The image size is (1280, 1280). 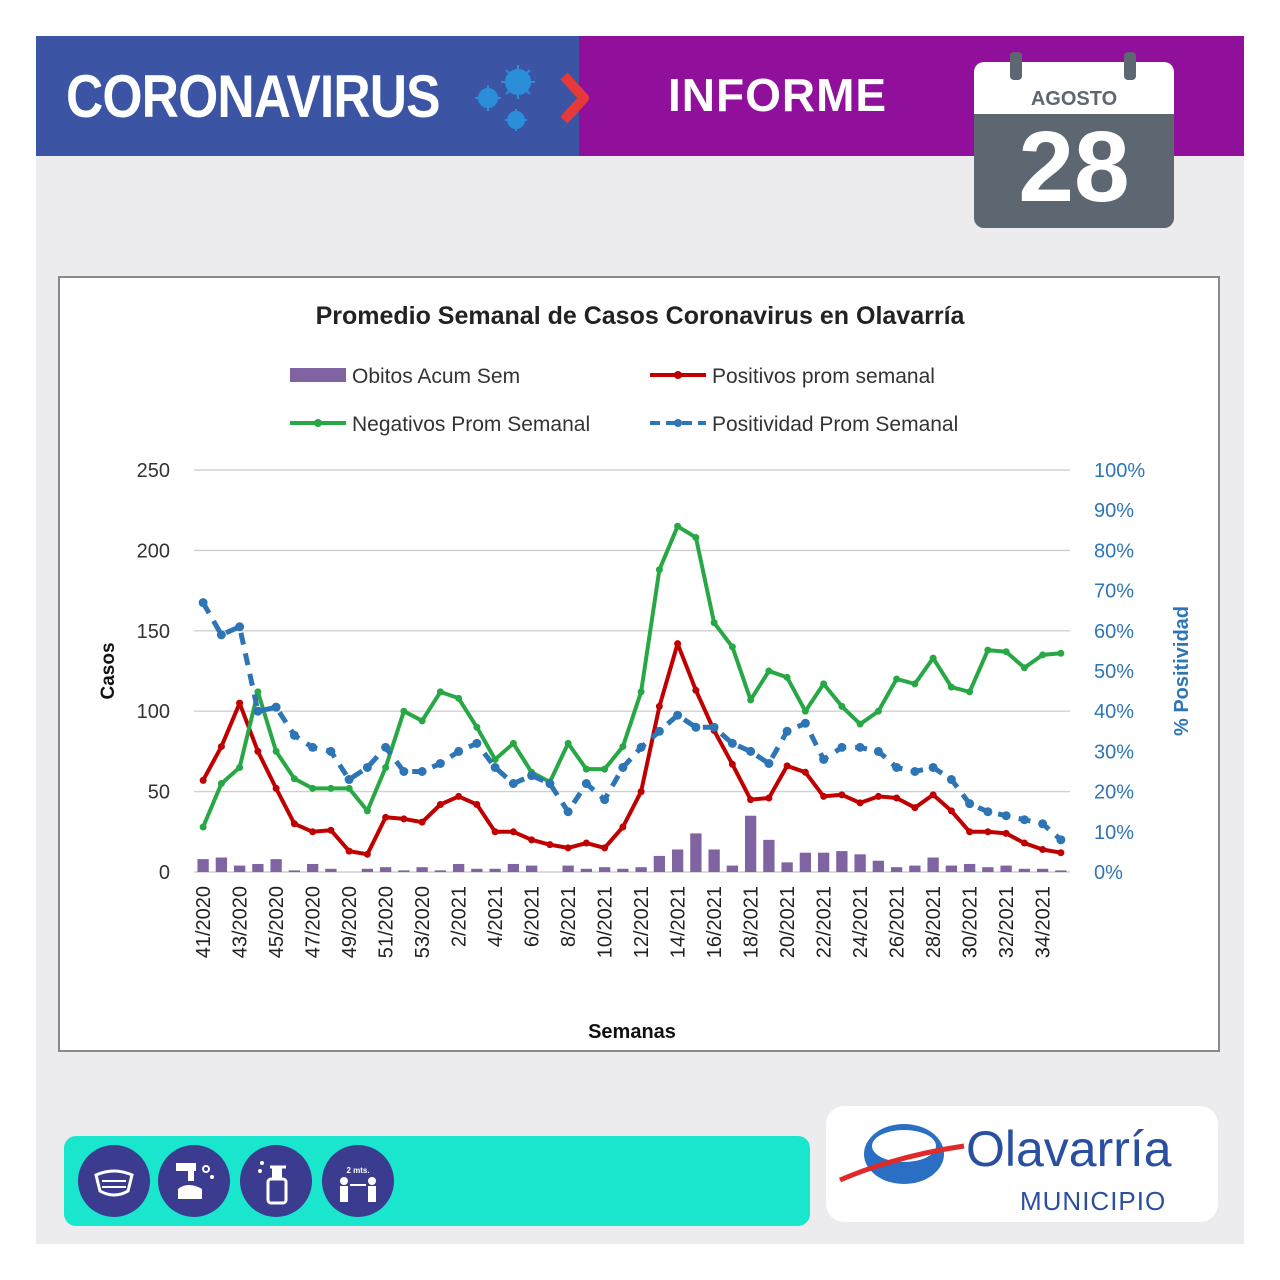 I want to click on legend-label-1: Positivos prom semanal, so click(x=823, y=376).